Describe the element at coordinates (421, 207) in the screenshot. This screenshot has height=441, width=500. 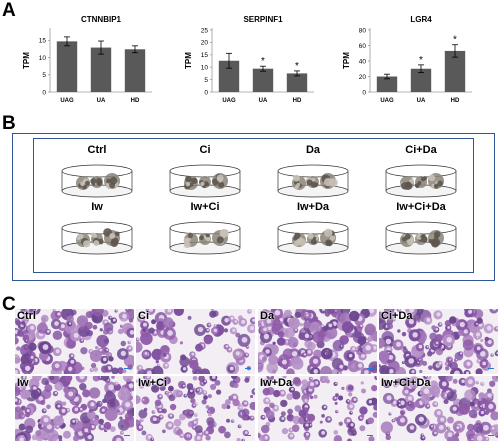
I see `condition-label: Iw+Ci+Da` at that location.